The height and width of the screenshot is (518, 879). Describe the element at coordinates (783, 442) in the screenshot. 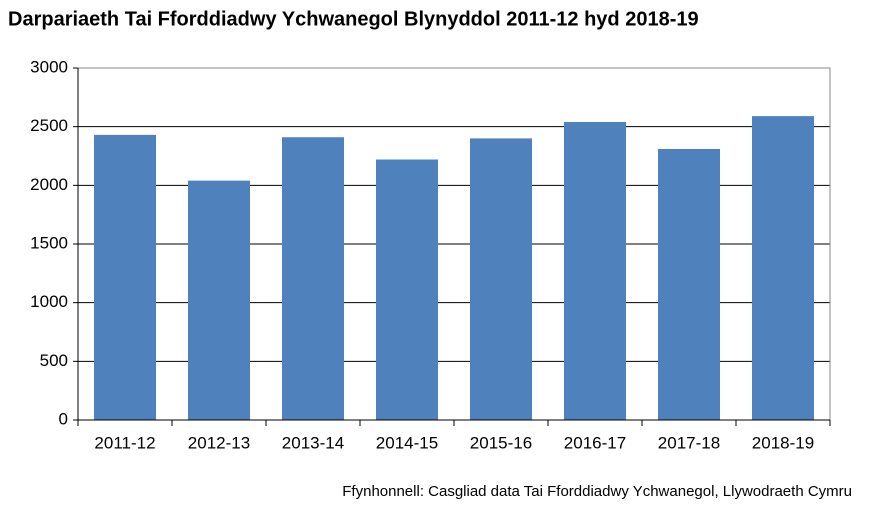

I see `x-tick-label: 2018-19` at that location.